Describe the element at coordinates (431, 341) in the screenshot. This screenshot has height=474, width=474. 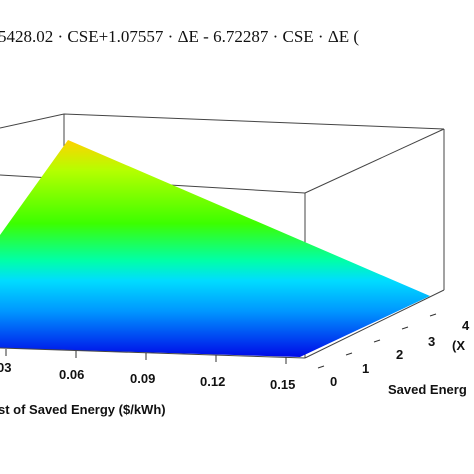
I see `y-tick-label: 3` at that location.